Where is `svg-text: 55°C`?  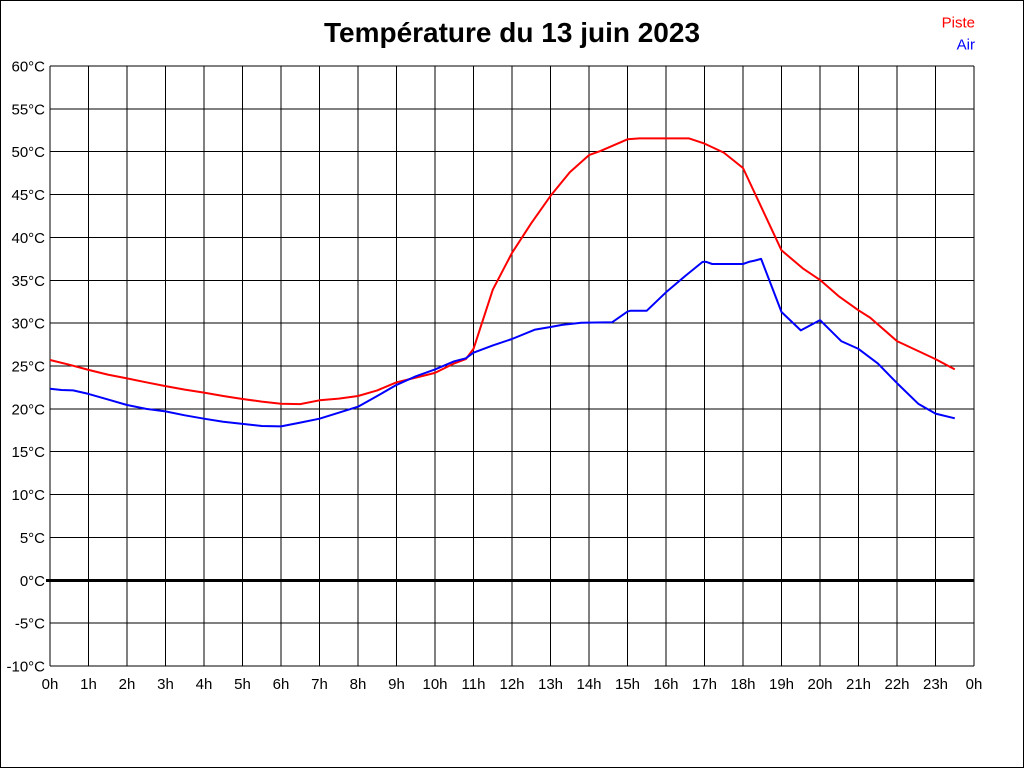 svg-text: 55°C is located at coordinates (28, 109).